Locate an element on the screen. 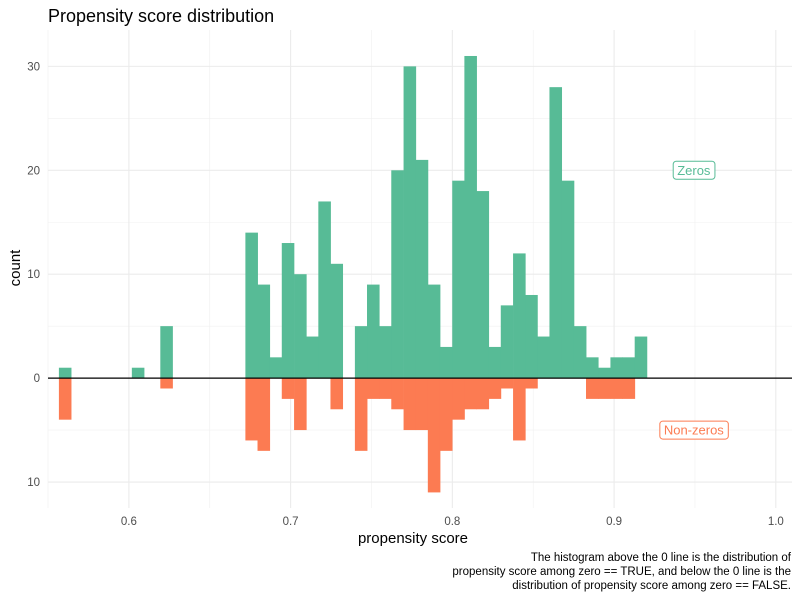 The height and width of the screenshot is (600, 800). x-axis-label: propensity score is located at coordinates (413, 538).